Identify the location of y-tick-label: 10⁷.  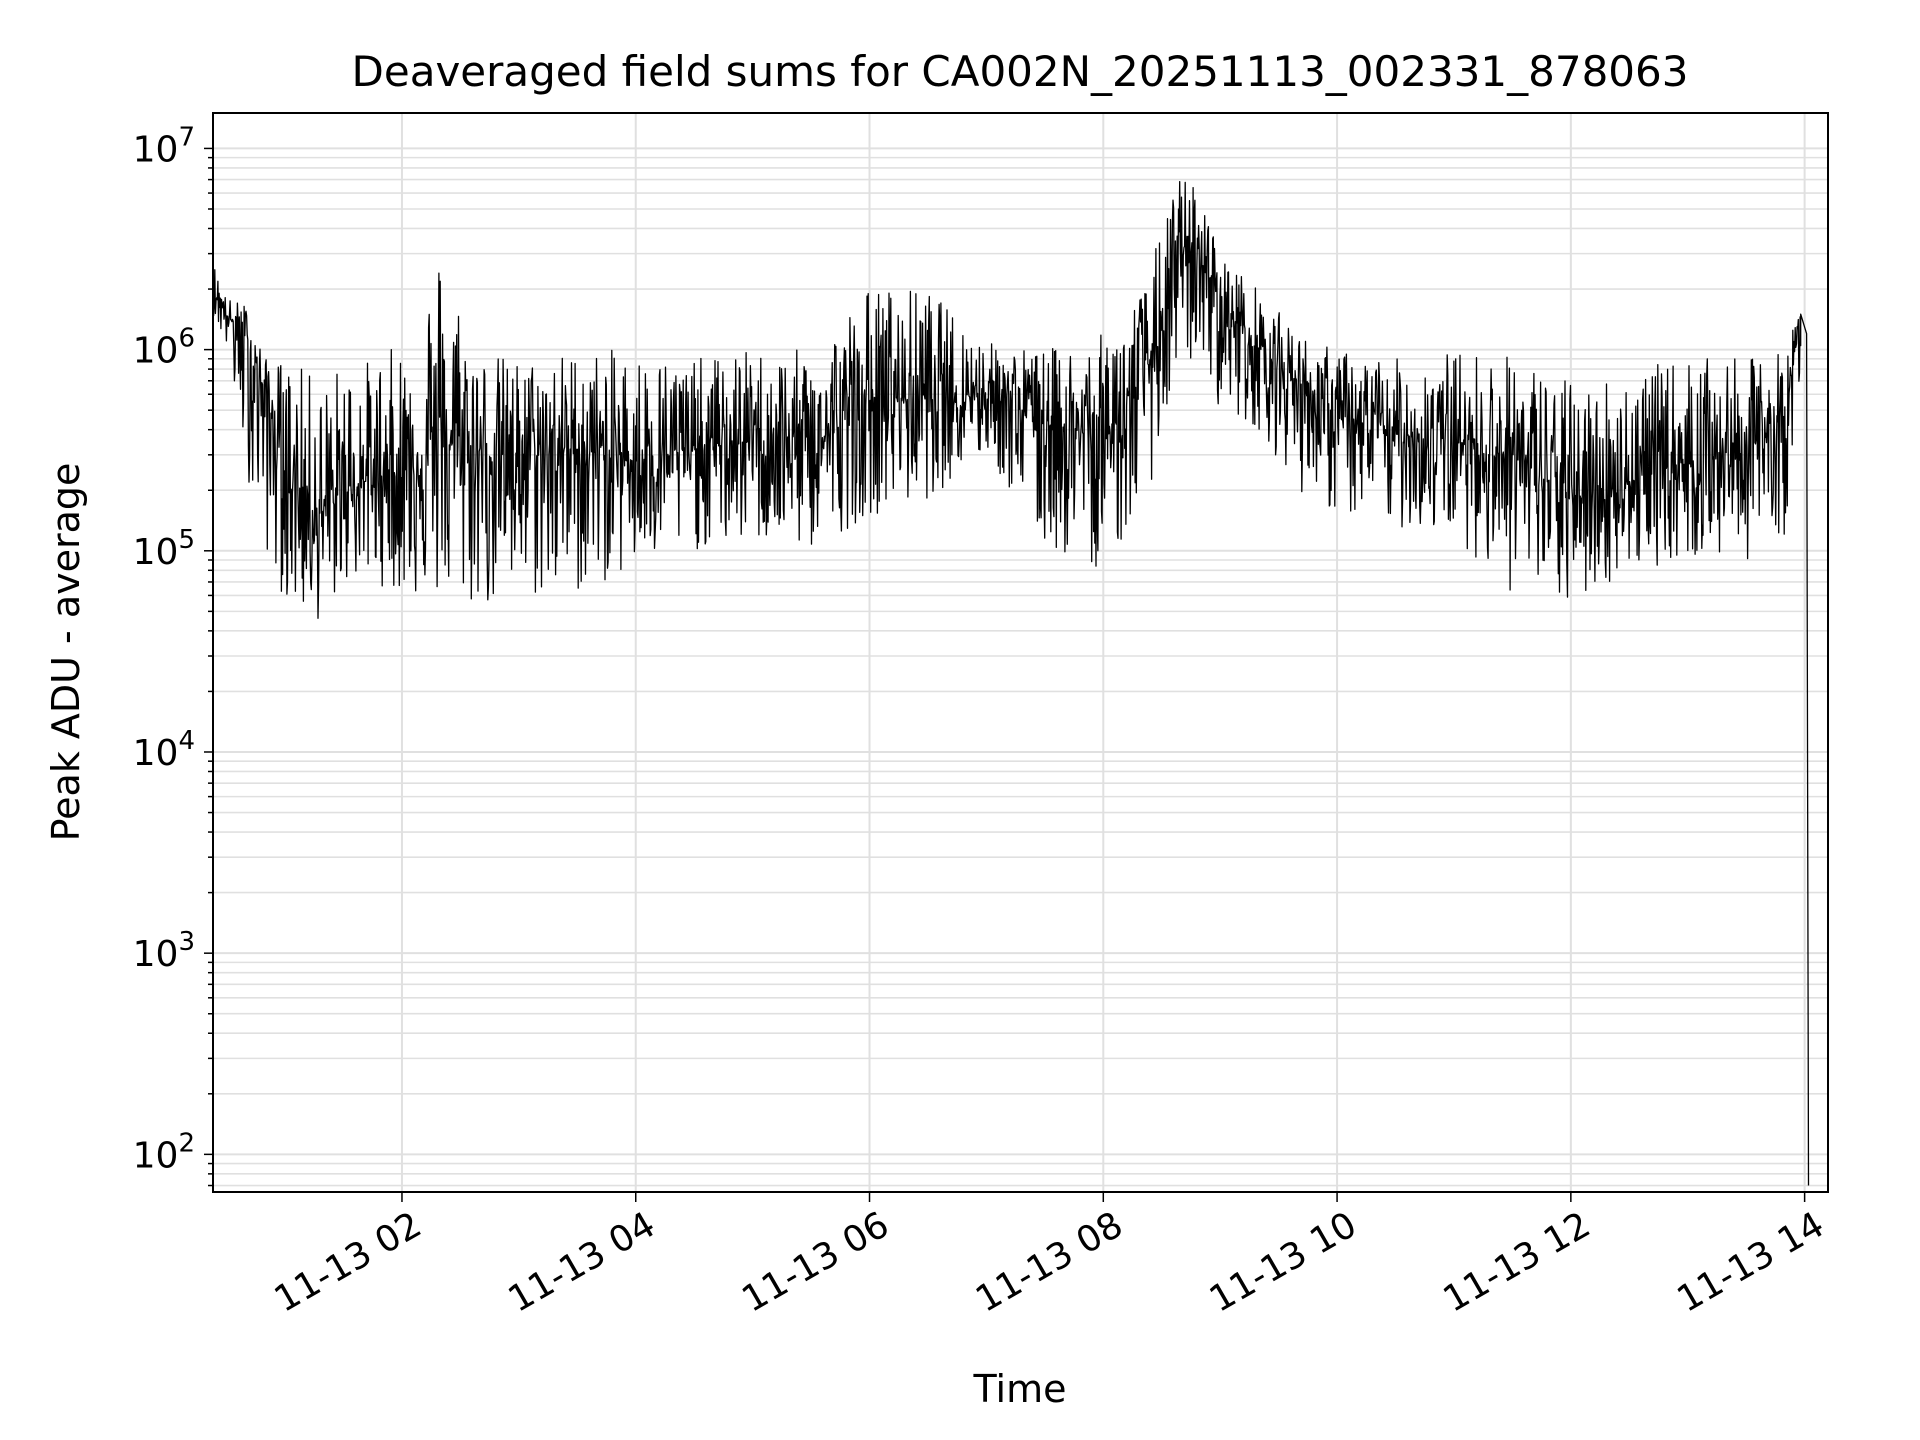
(164, 146).